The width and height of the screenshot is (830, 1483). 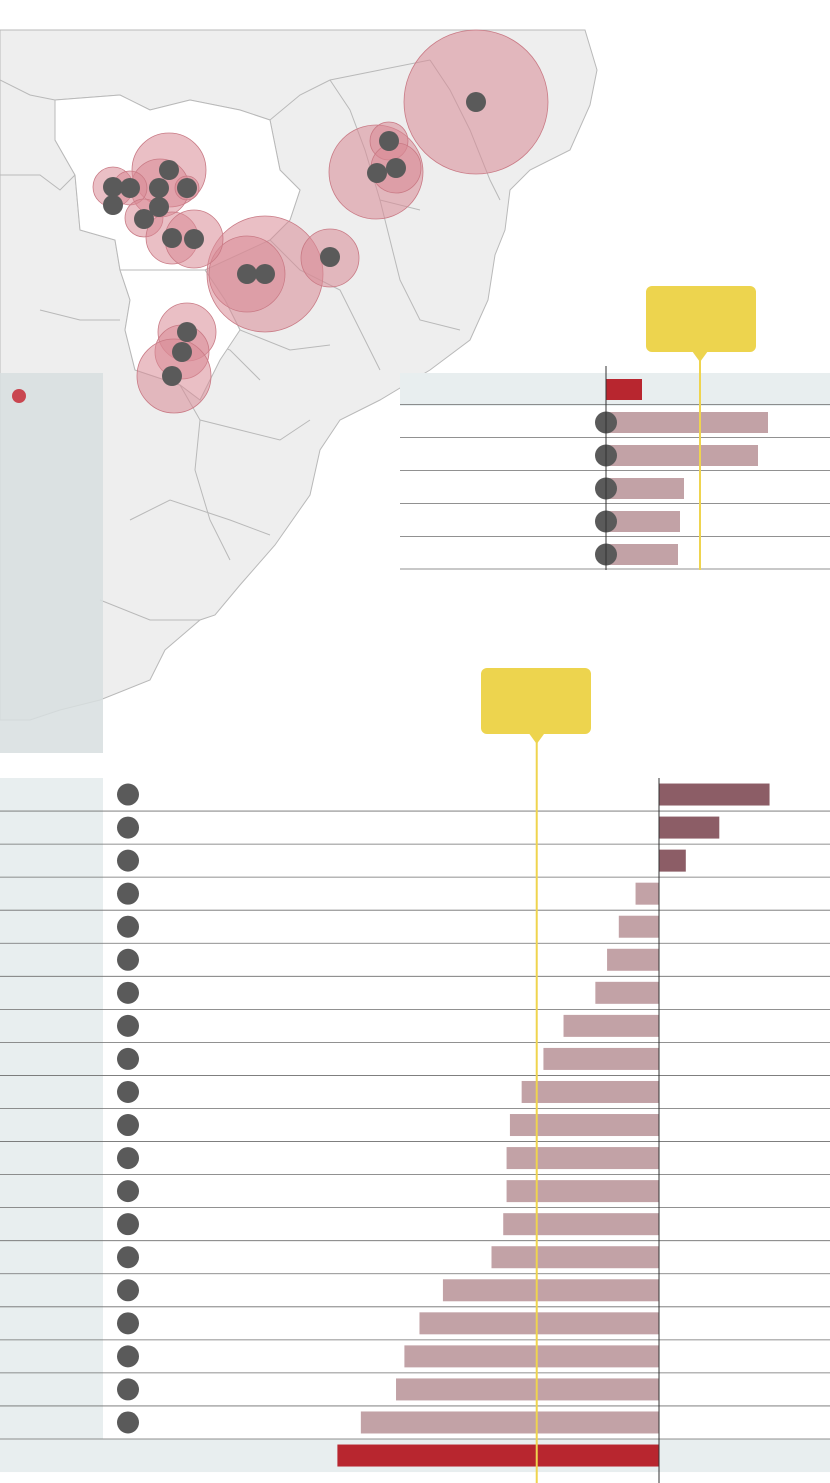 I want to click on chart-top, so click(x=615, y=428).